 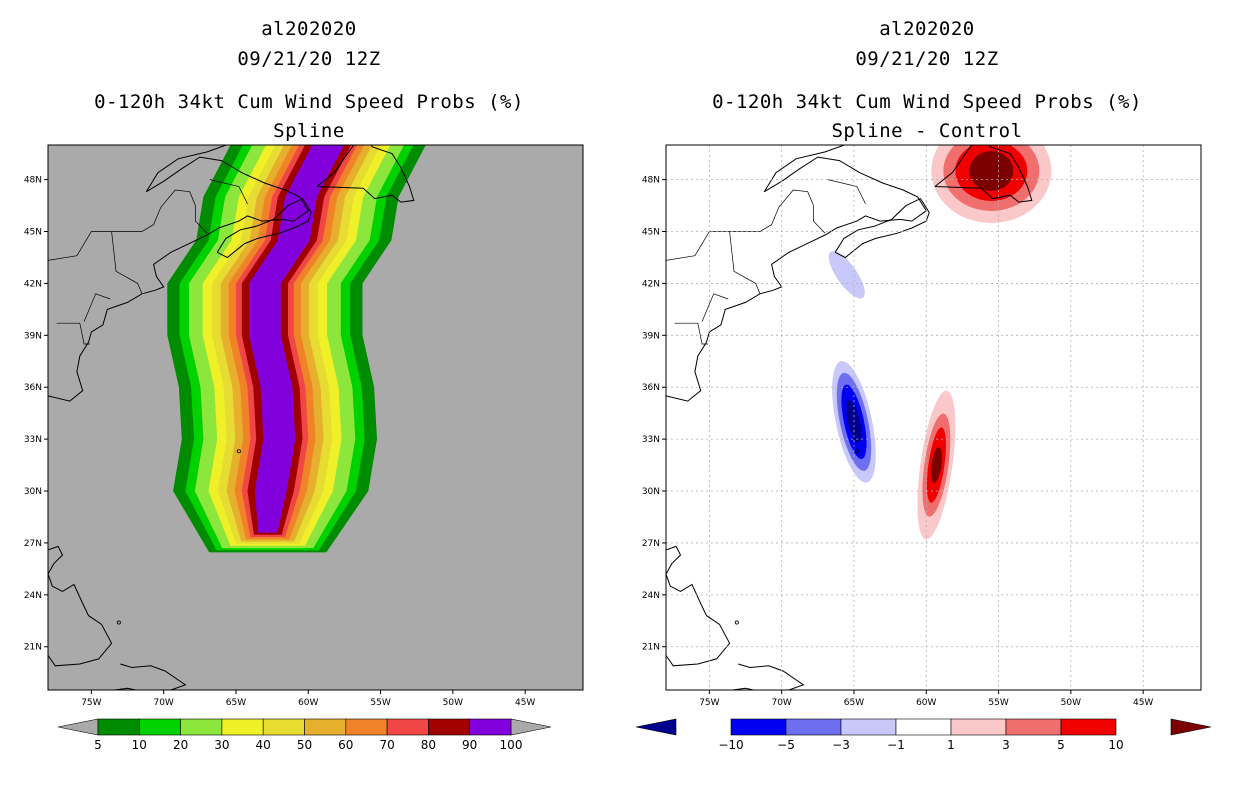 I want to click on colorbar-label: 50, so click(x=304, y=745).